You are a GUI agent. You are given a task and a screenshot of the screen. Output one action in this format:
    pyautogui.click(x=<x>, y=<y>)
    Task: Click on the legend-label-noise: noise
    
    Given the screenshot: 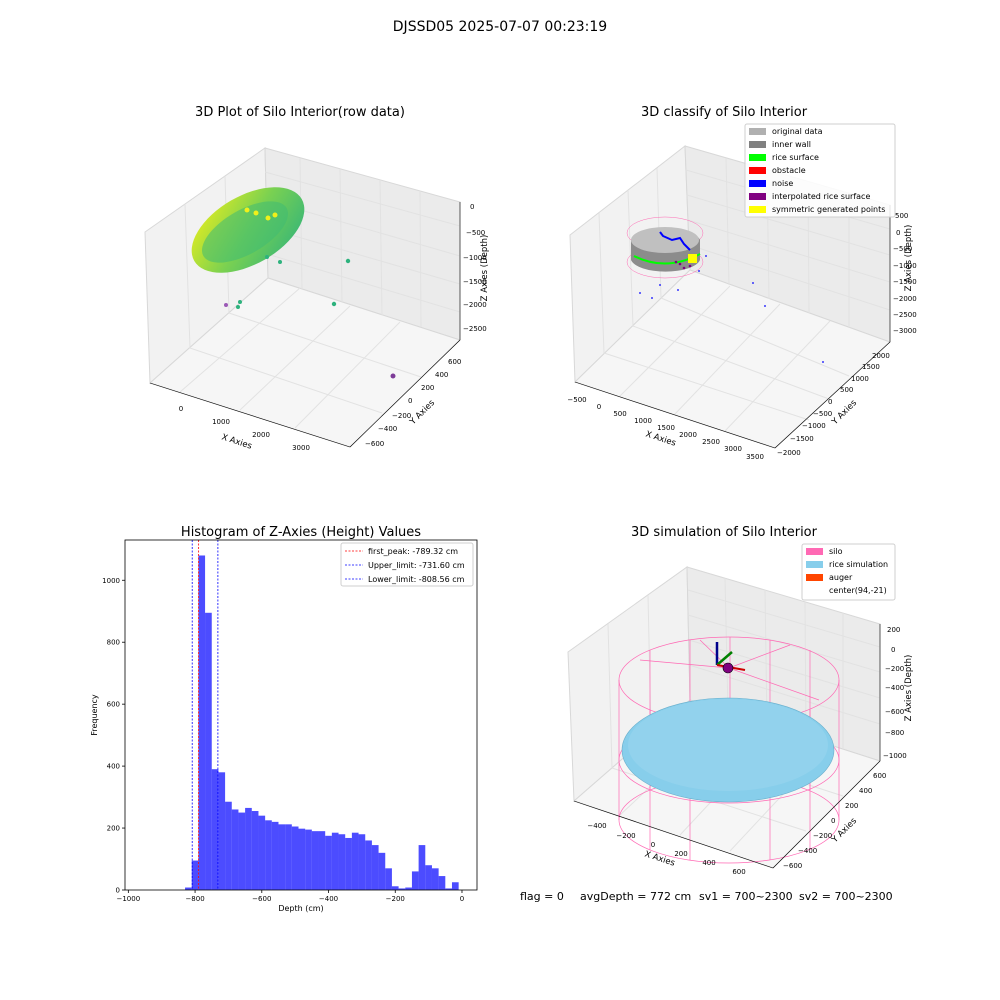 What is the action you would take?
    pyautogui.click(x=782, y=183)
    